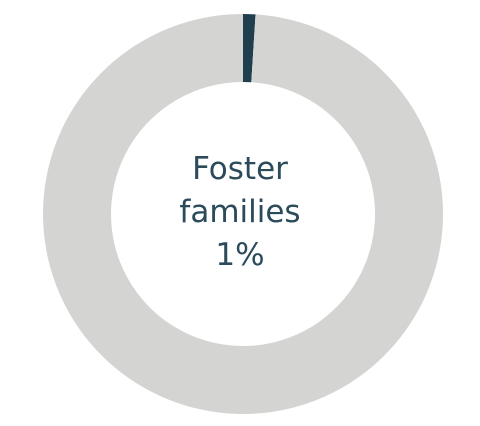 This screenshot has height=426, width=480. What do you see at coordinates (240, 169) in the screenshot?
I see `center-label-line-1: Foster` at bounding box center [240, 169].